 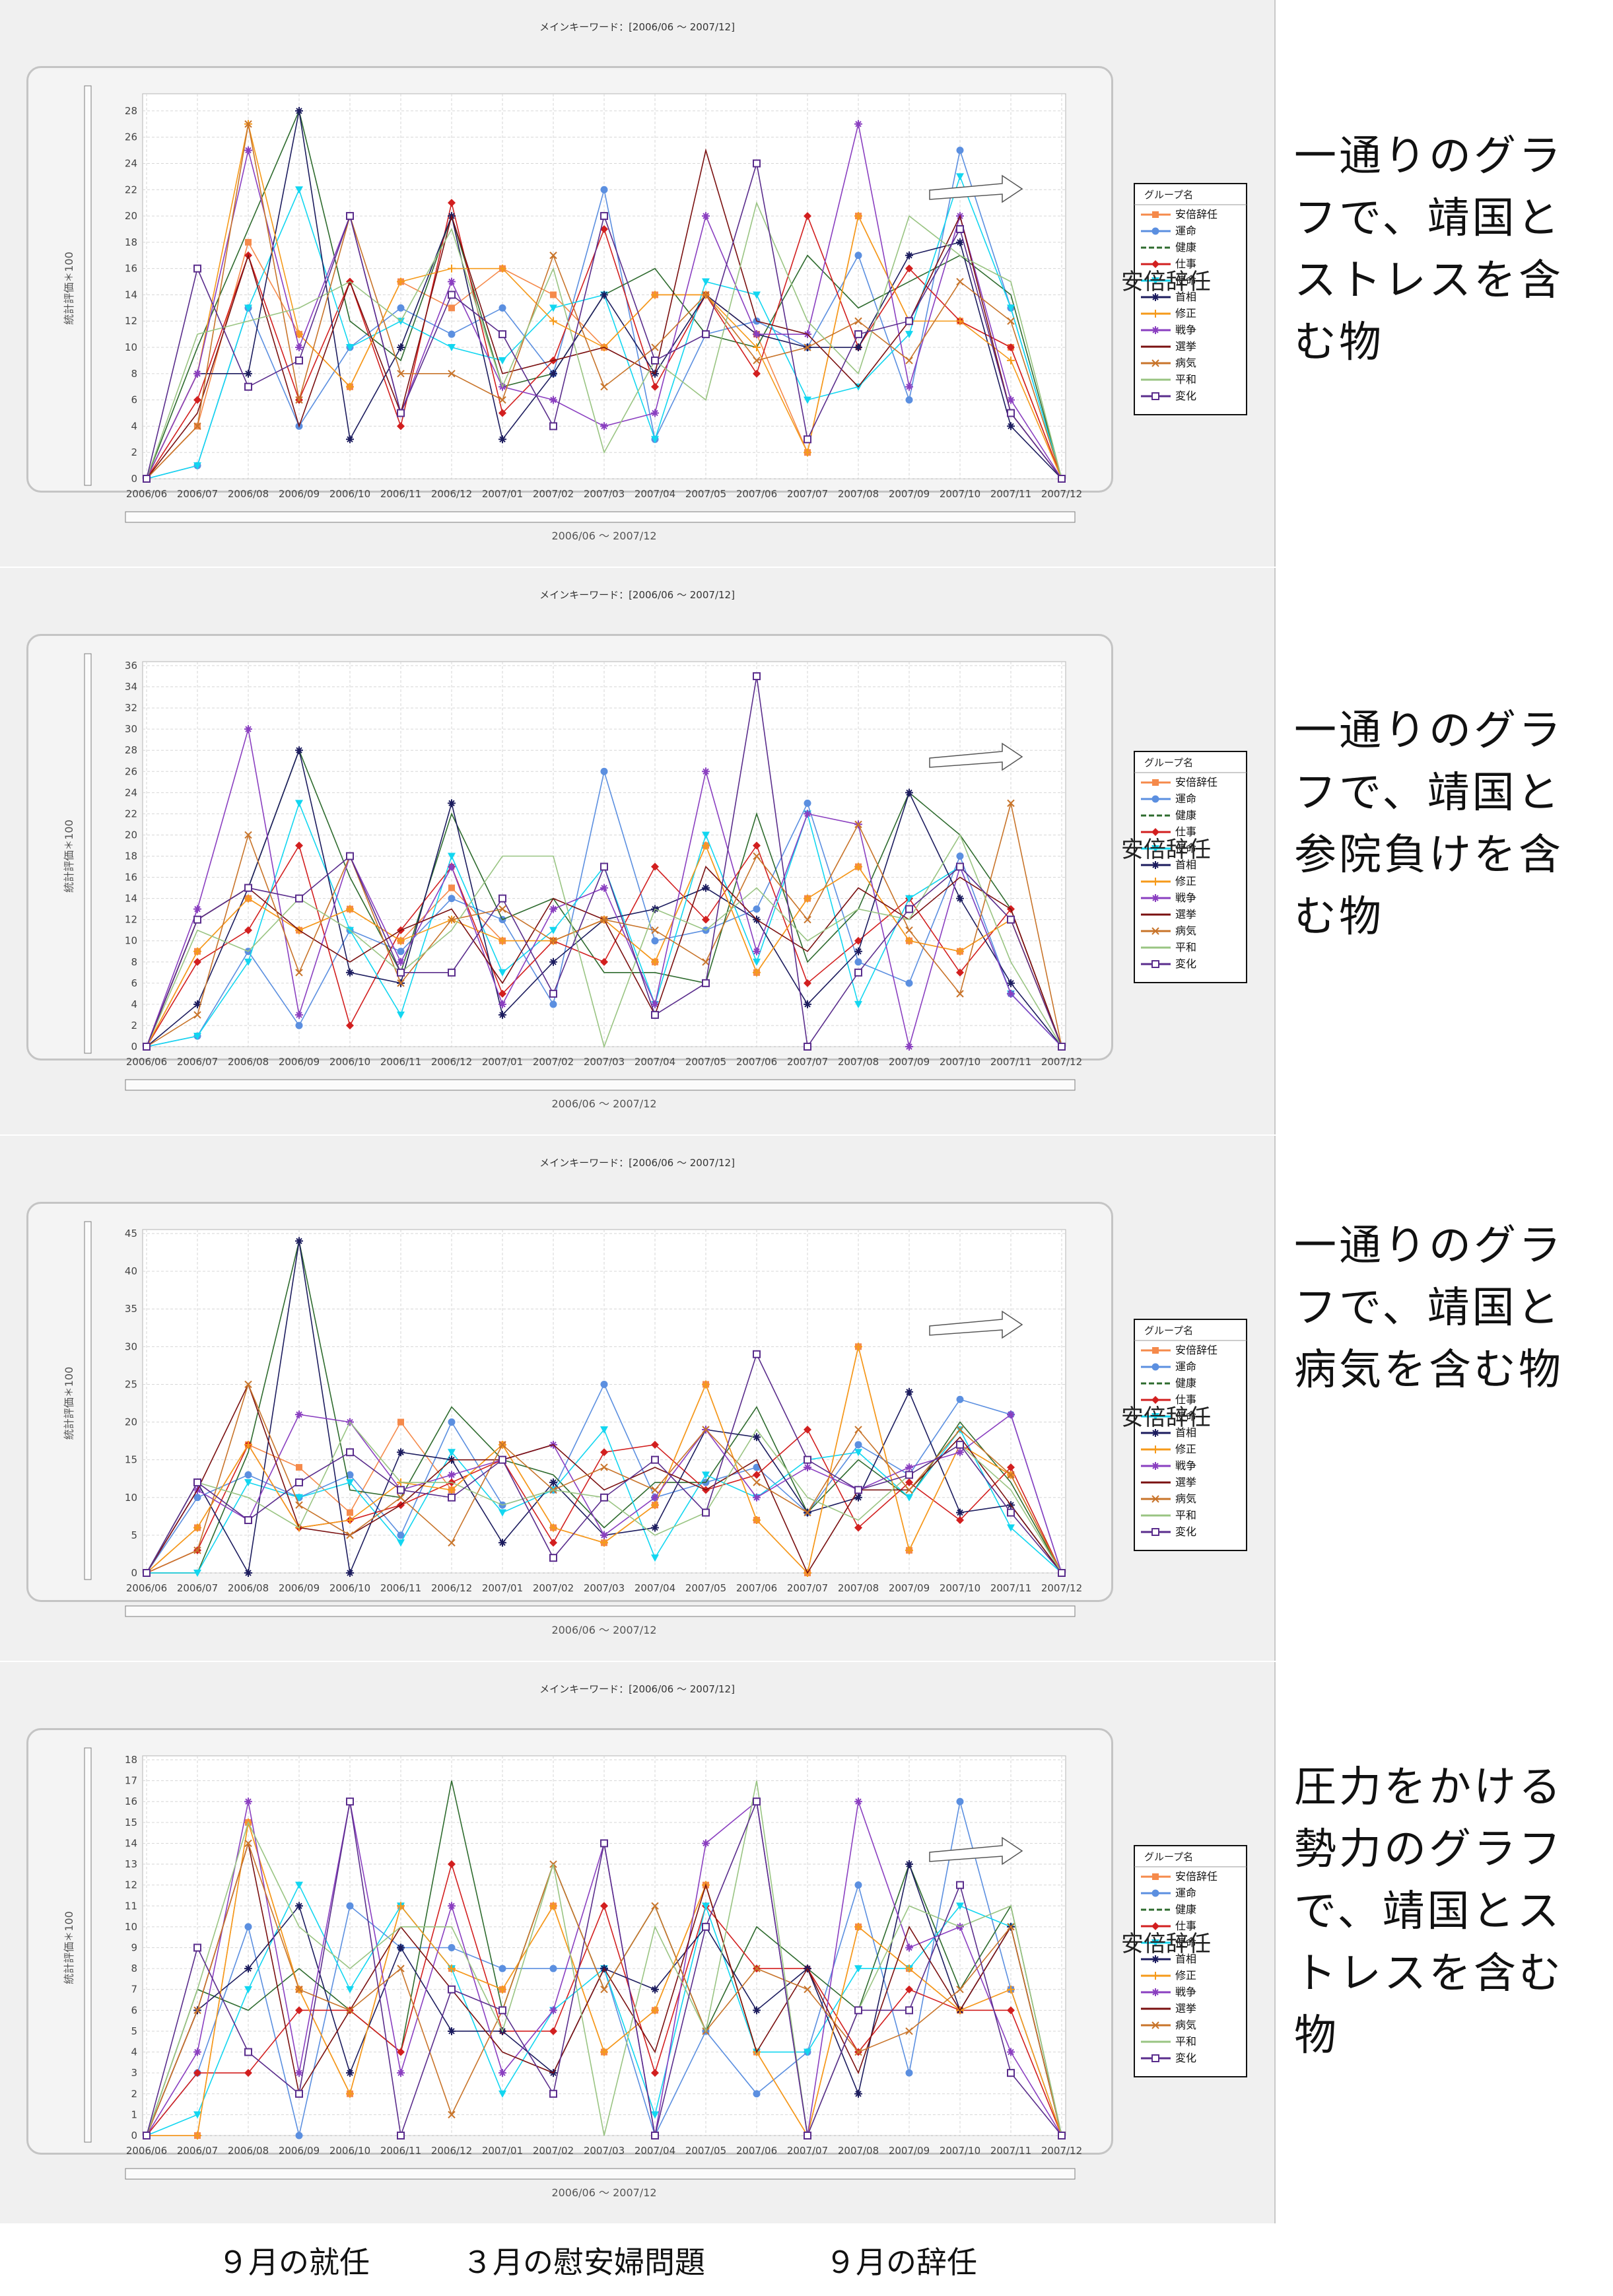 I want to click on point-首相-12, so click(x=757, y=1437).